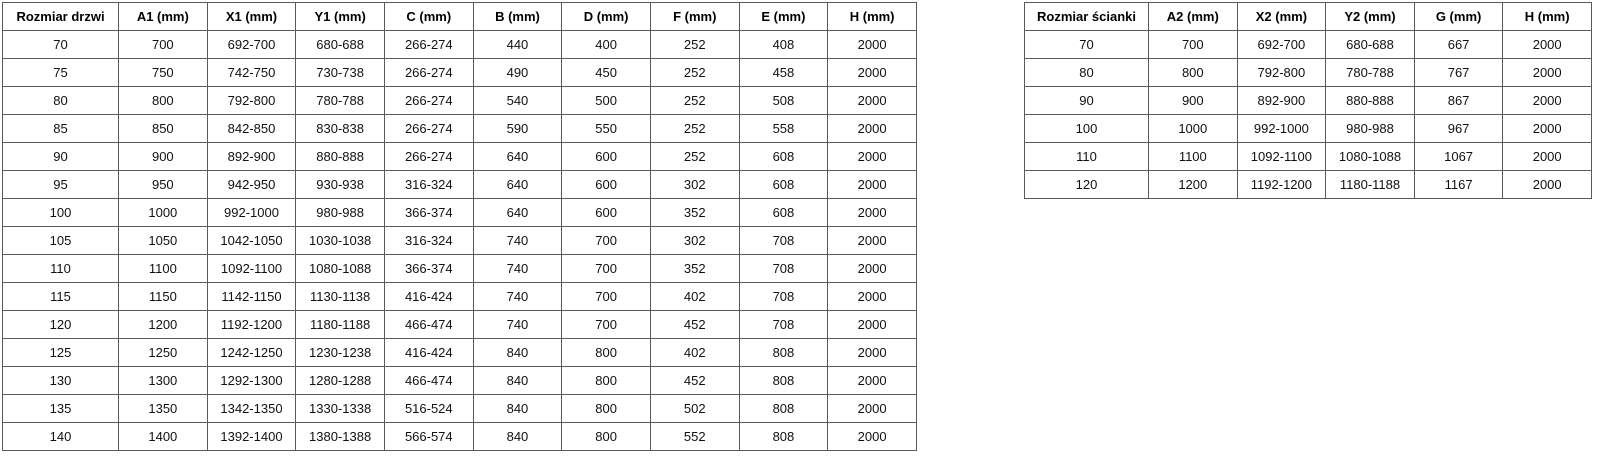 This screenshot has width=1600, height=459. I want to click on table-cell: 110, so click(60, 268).